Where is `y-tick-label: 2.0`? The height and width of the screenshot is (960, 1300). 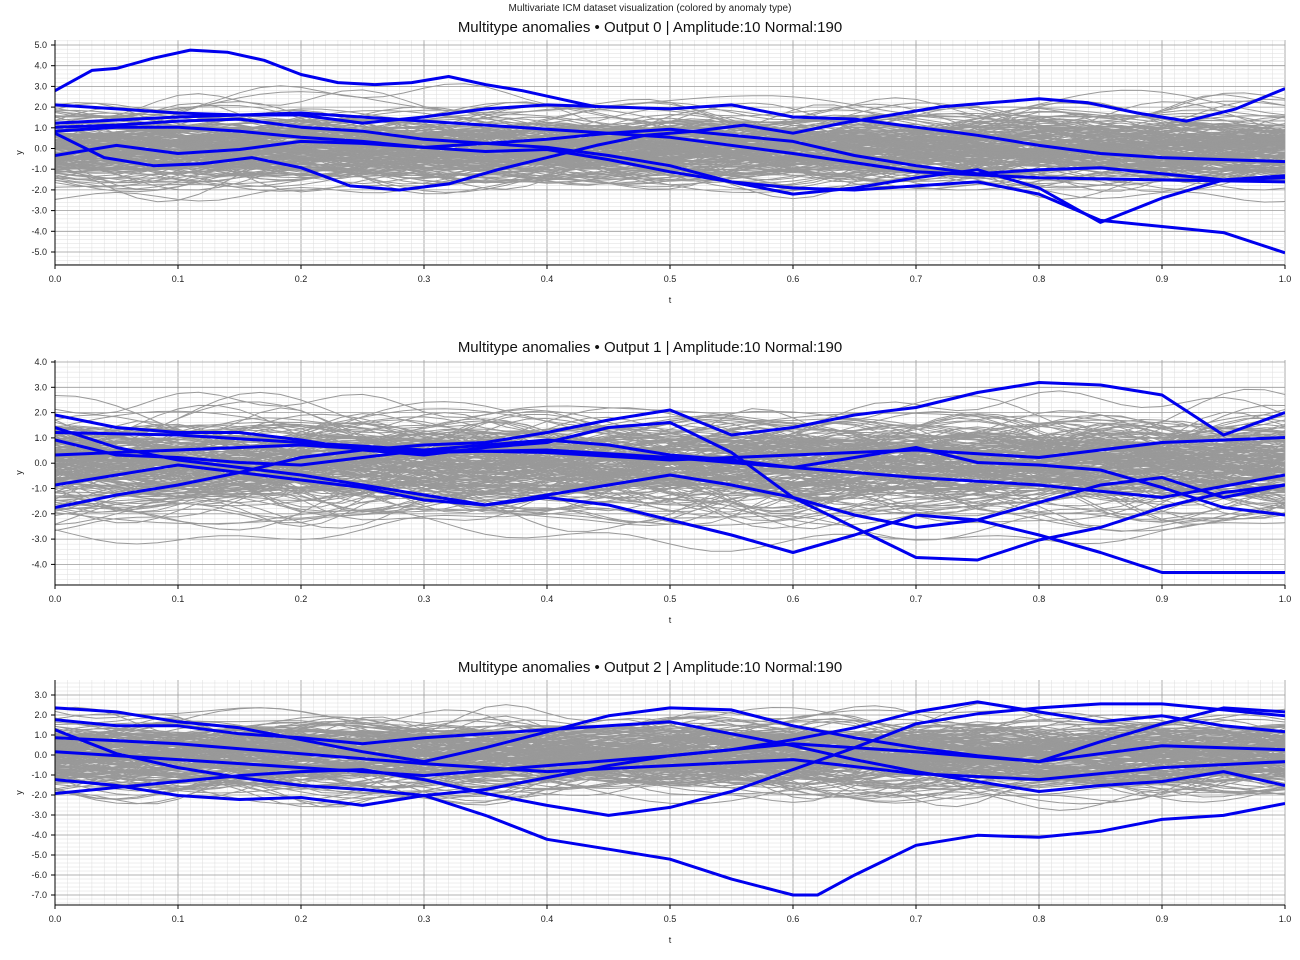 y-tick-label: 2.0 is located at coordinates (40, 715).